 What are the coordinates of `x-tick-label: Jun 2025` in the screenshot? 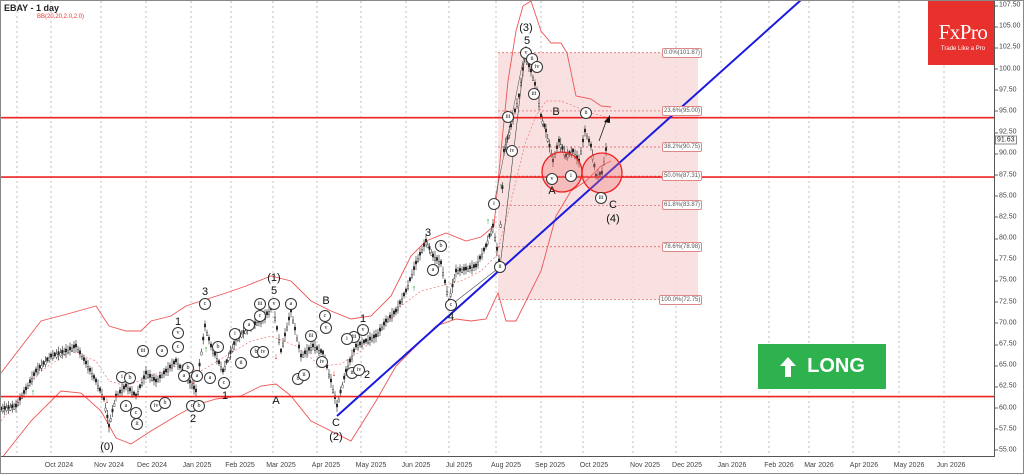 It's located at (416, 465).